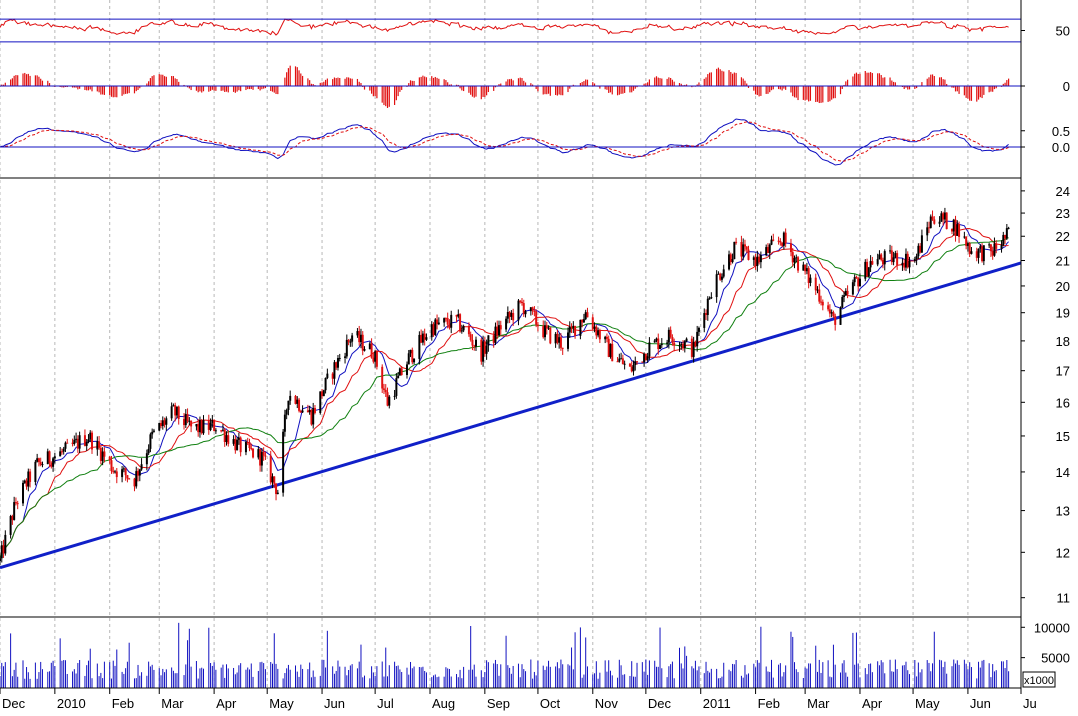  Describe the element at coordinates (504, 142) in the screenshot. I see `oscillator-line` at that location.